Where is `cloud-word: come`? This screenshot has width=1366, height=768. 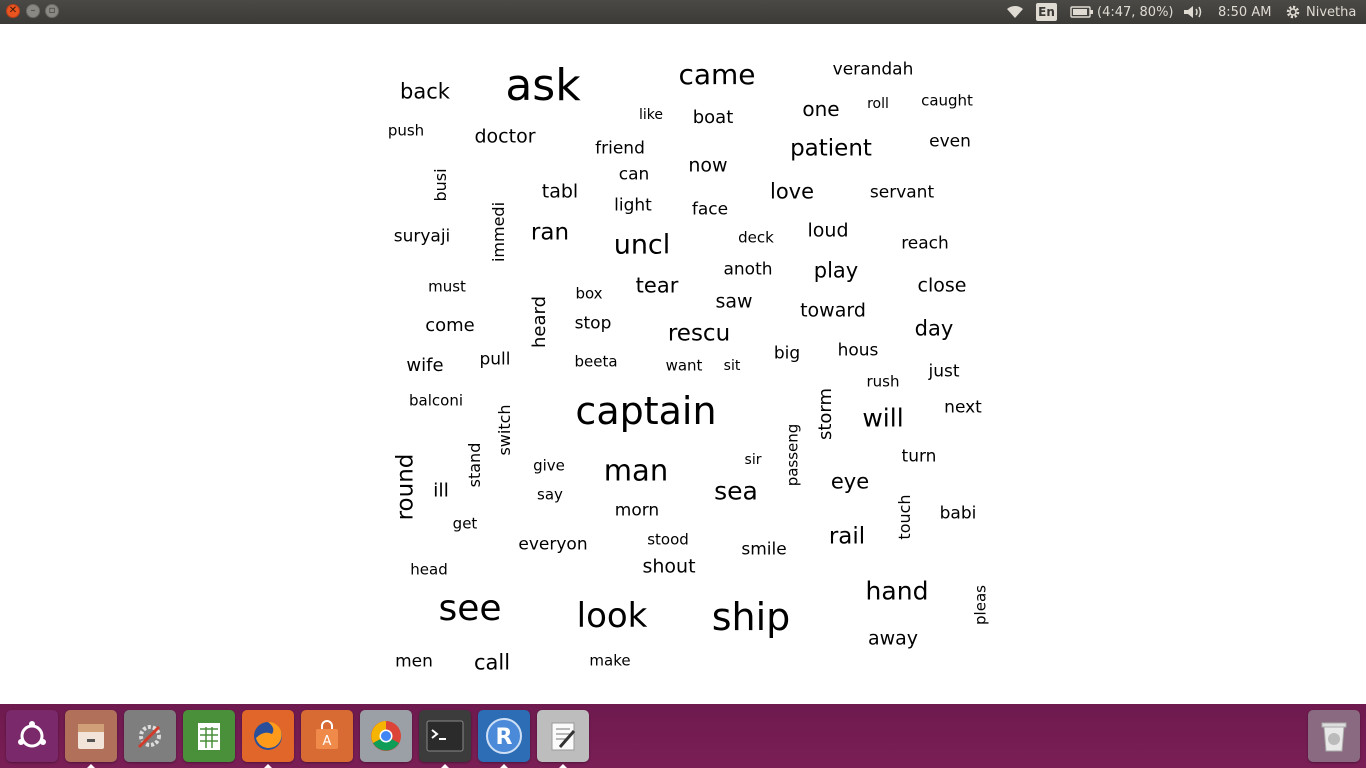 cloud-word: come is located at coordinates (450, 325).